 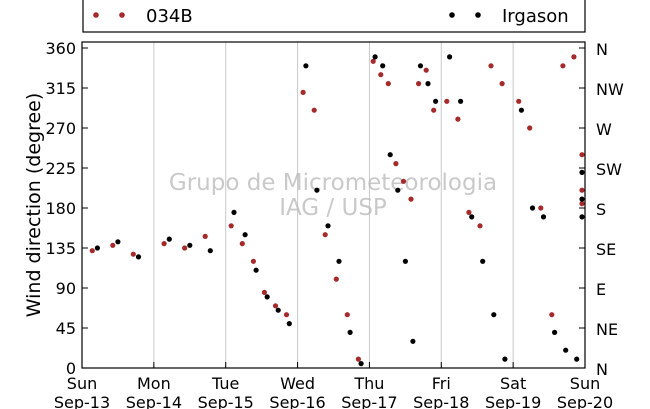 I want to click on y2-tick-label: NW, so click(x=610, y=89).